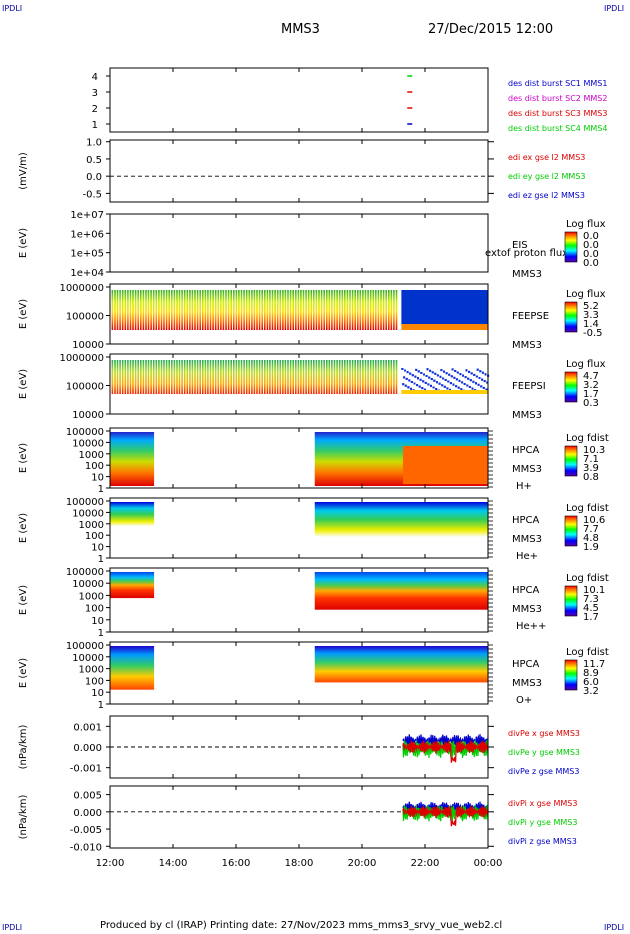 This screenshot has height=934, width=630. I want to click on y-tick-label: 2, so click(95, 109).